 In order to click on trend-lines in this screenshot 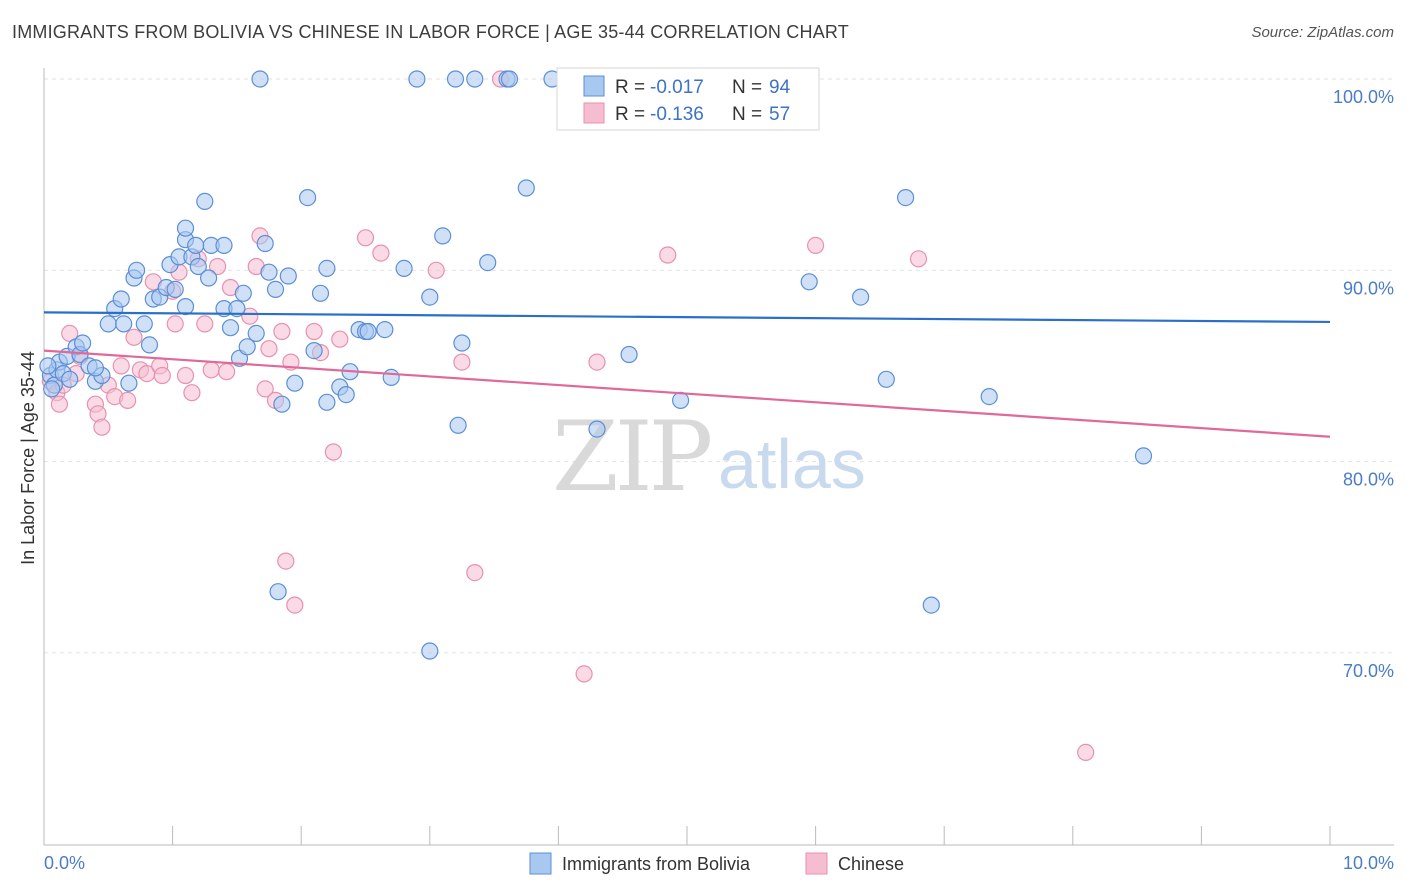, I will do `click(687, 374)`.